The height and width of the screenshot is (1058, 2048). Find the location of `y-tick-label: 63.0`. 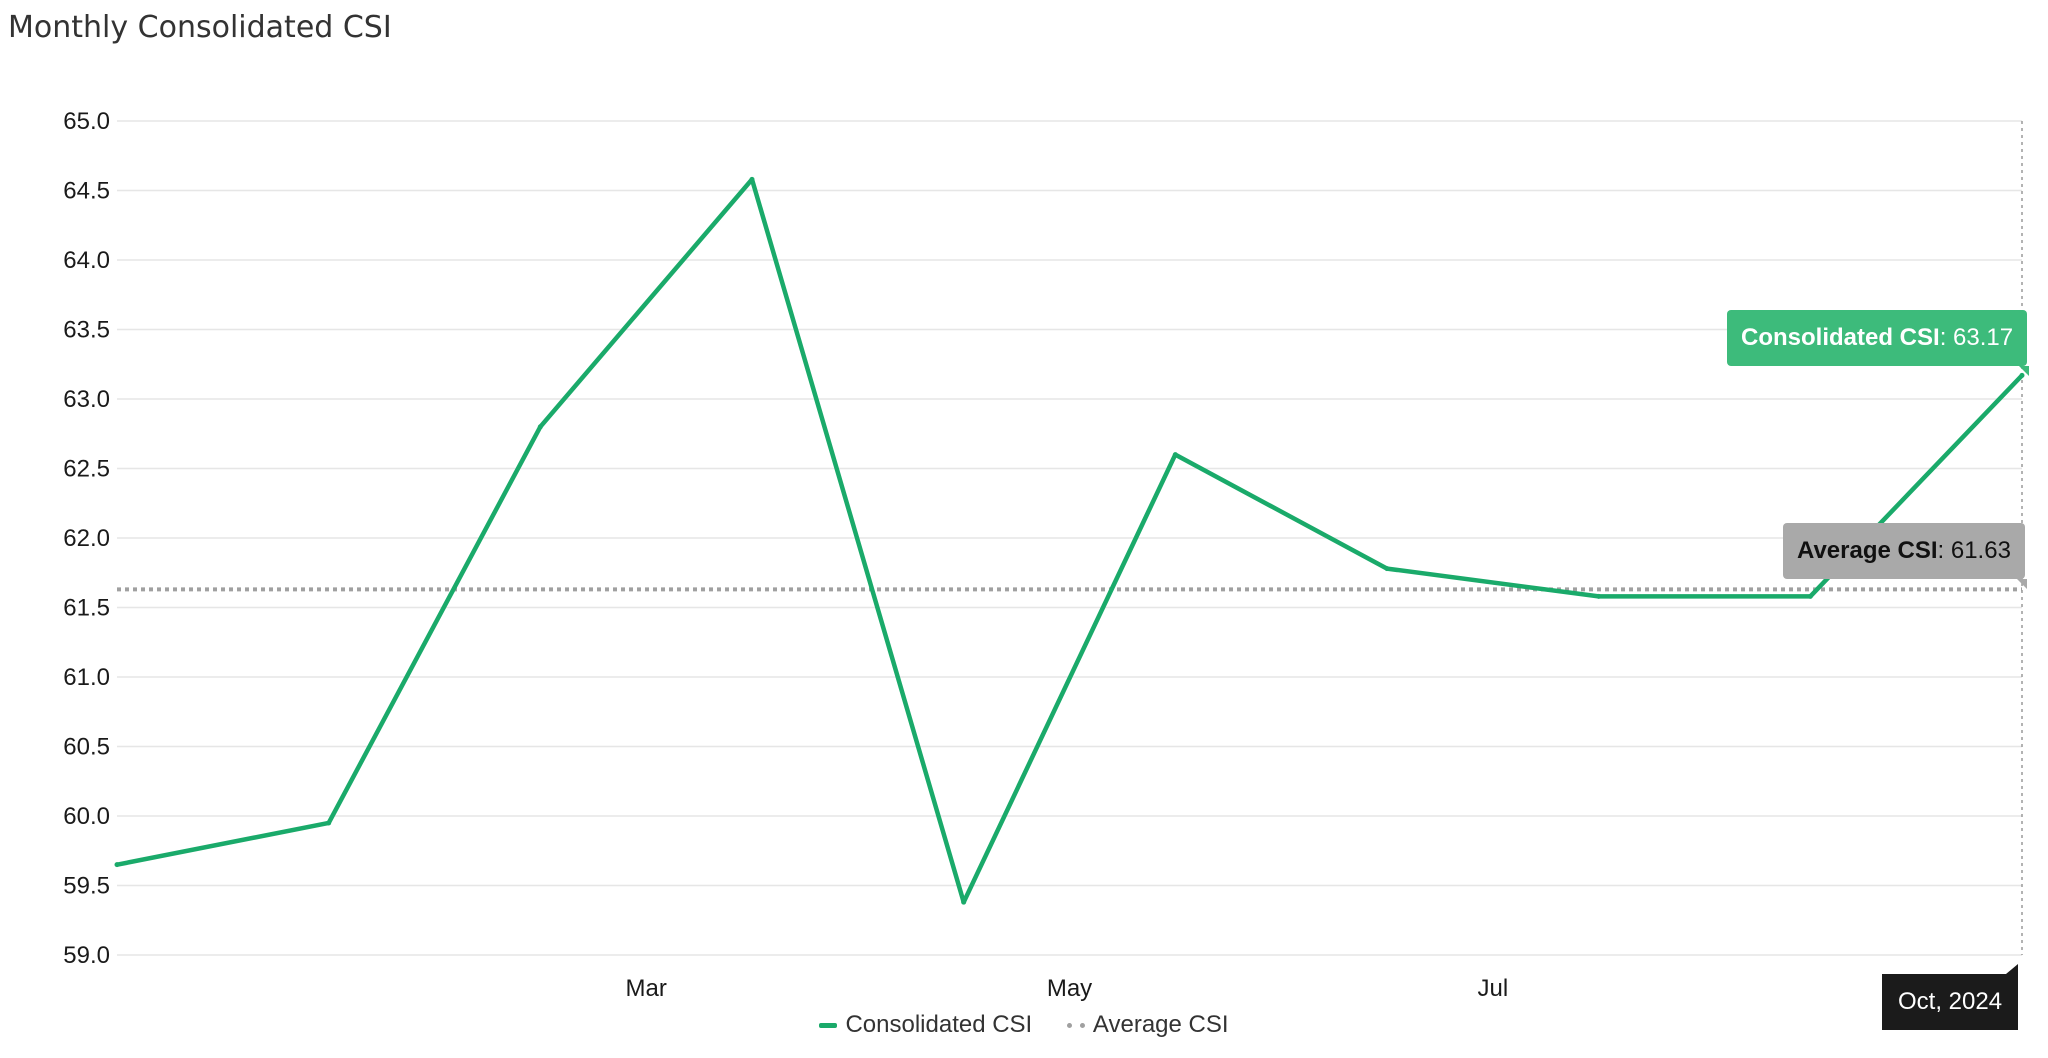

y-tick-label: 63.0 is located at coordinates (86, 399).